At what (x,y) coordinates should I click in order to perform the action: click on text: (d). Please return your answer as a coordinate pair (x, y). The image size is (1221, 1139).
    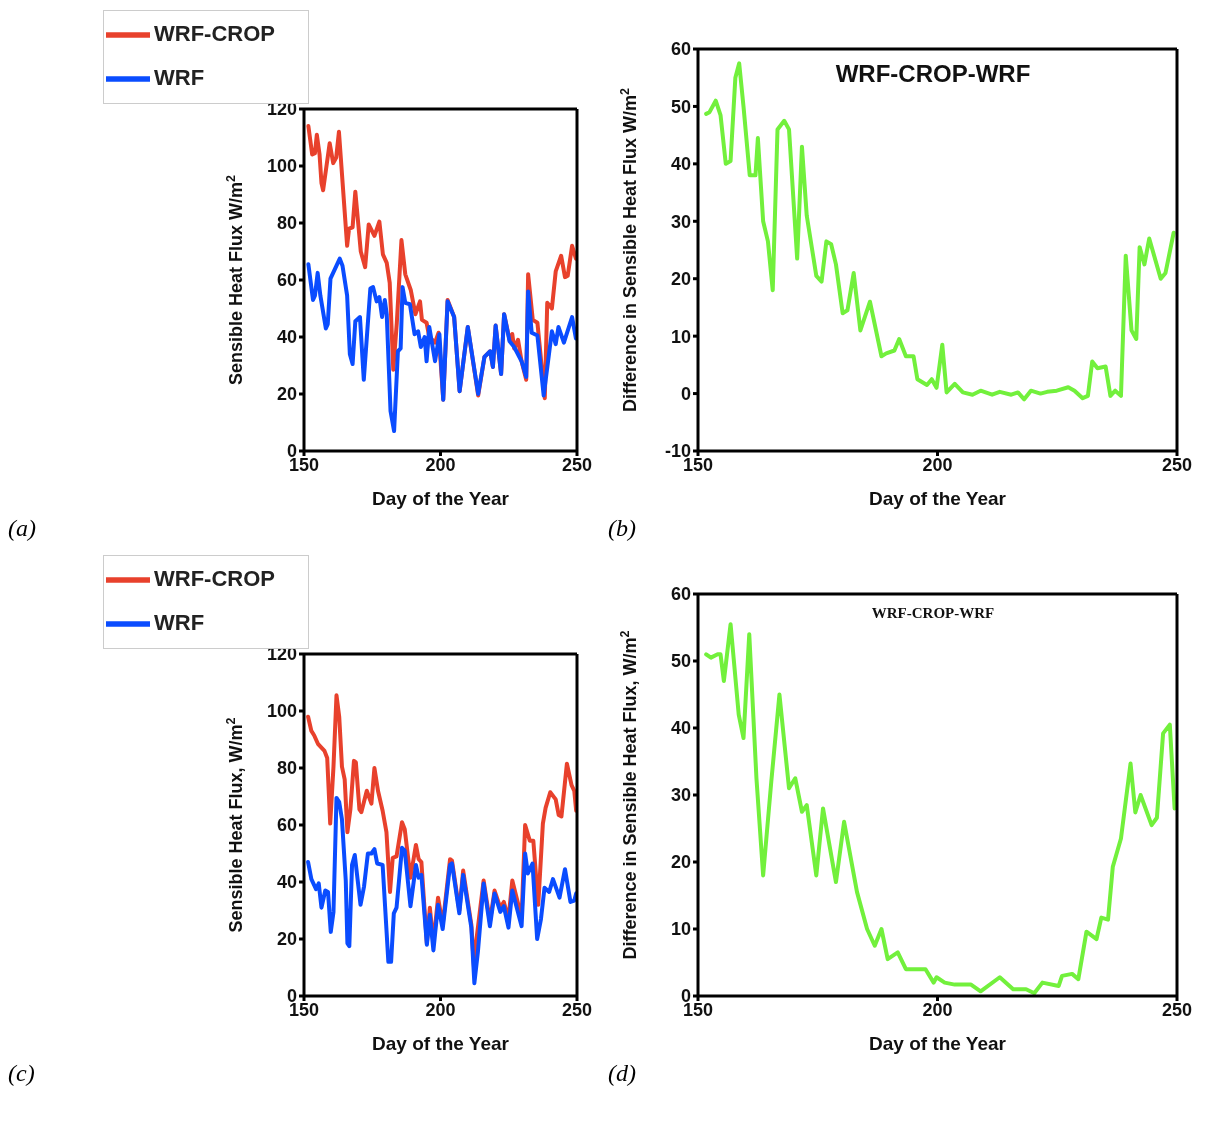
    Looking at the image, I should click on (622, 1073).